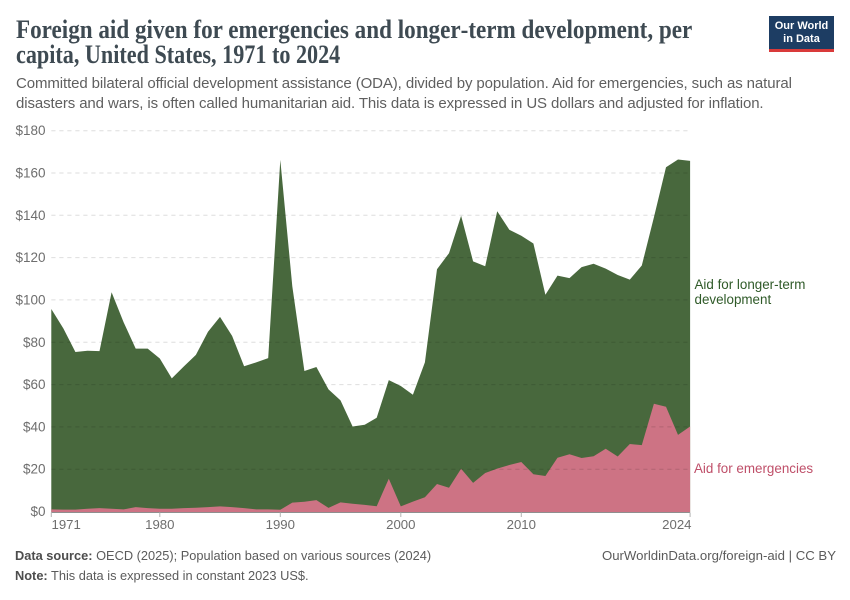  Describe the element at coordinates (30, 173) in the screenshot. I see `svg-text: $160` at that location.